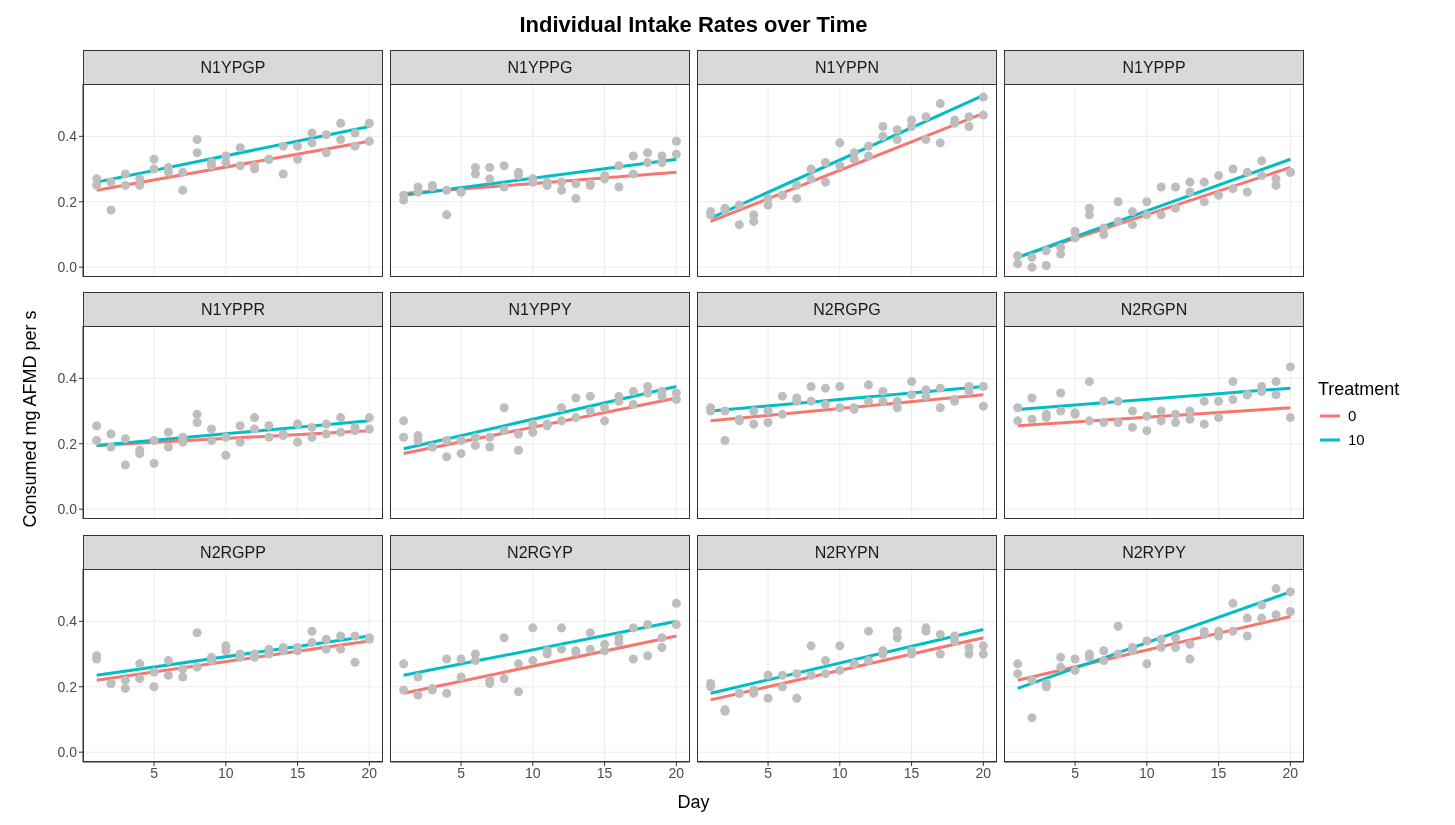 Image resolution: width=1455 pixels, height=825 pixels. I want to click on chart-title: N2RYPY, so click(1154, 552).